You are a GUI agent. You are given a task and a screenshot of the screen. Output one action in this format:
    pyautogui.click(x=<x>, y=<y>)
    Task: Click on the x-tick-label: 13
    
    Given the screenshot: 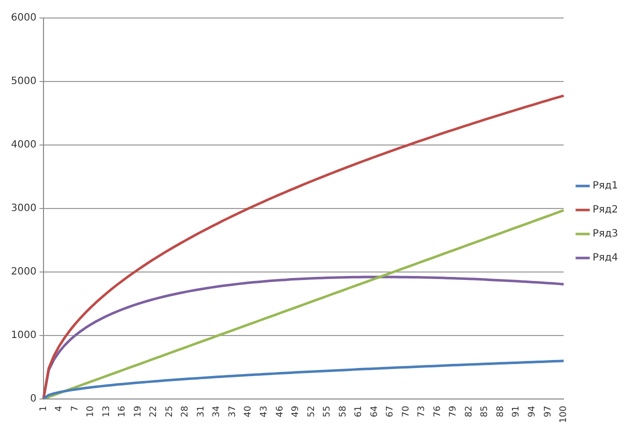 What is the action you would take?
    pyautogui.click(x=107, y=412)
    